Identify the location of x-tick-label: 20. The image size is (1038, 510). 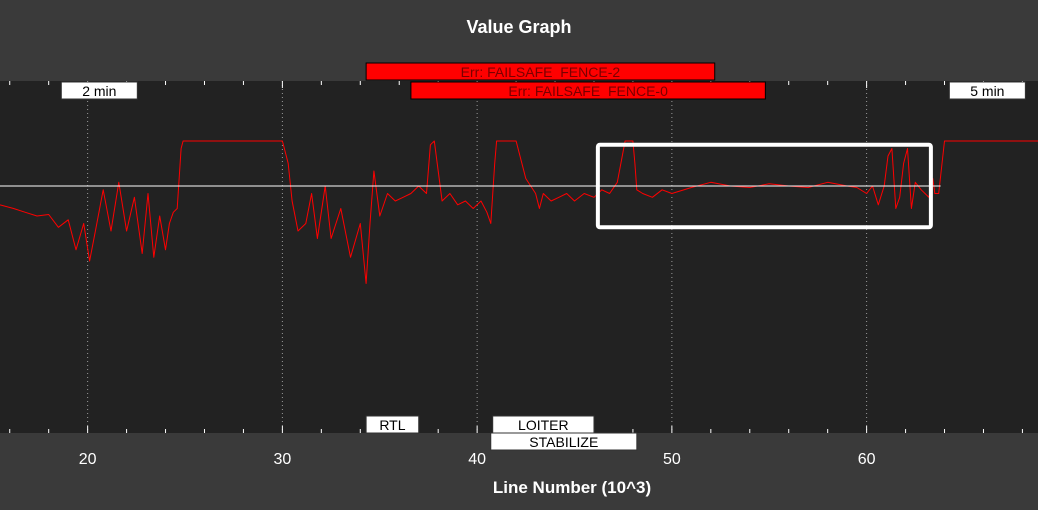
(88, 459).